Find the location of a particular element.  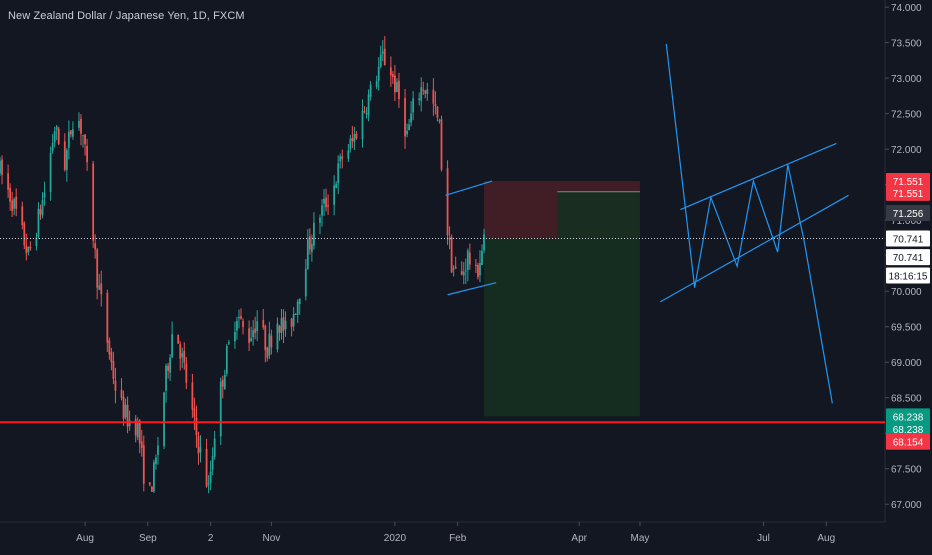

x-tick-label: Feb is located at coordinates (458, 538).